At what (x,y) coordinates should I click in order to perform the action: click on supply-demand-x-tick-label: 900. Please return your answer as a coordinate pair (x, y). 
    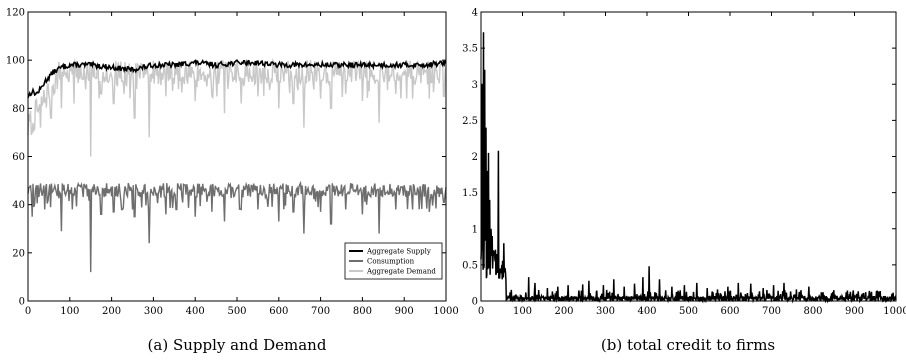
    Looking at the image, I should click on (404, 311).